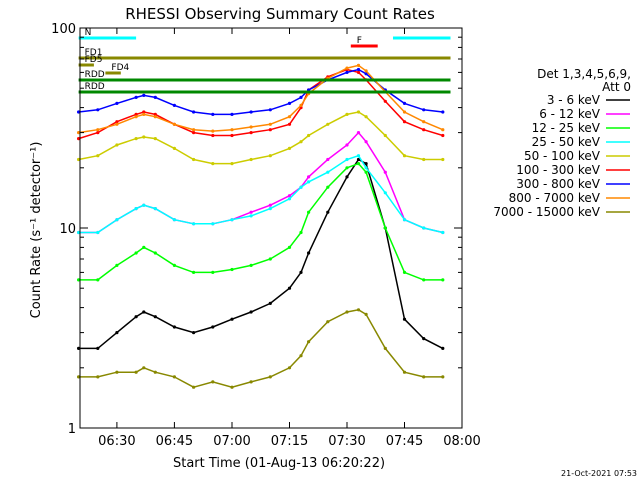  What do you see at coordinates (36, 230) in the screenshot?
I see `y-axis-label: Count Rate (s⁻¹ detector⁻¹)` at bounding box center [36, 230].